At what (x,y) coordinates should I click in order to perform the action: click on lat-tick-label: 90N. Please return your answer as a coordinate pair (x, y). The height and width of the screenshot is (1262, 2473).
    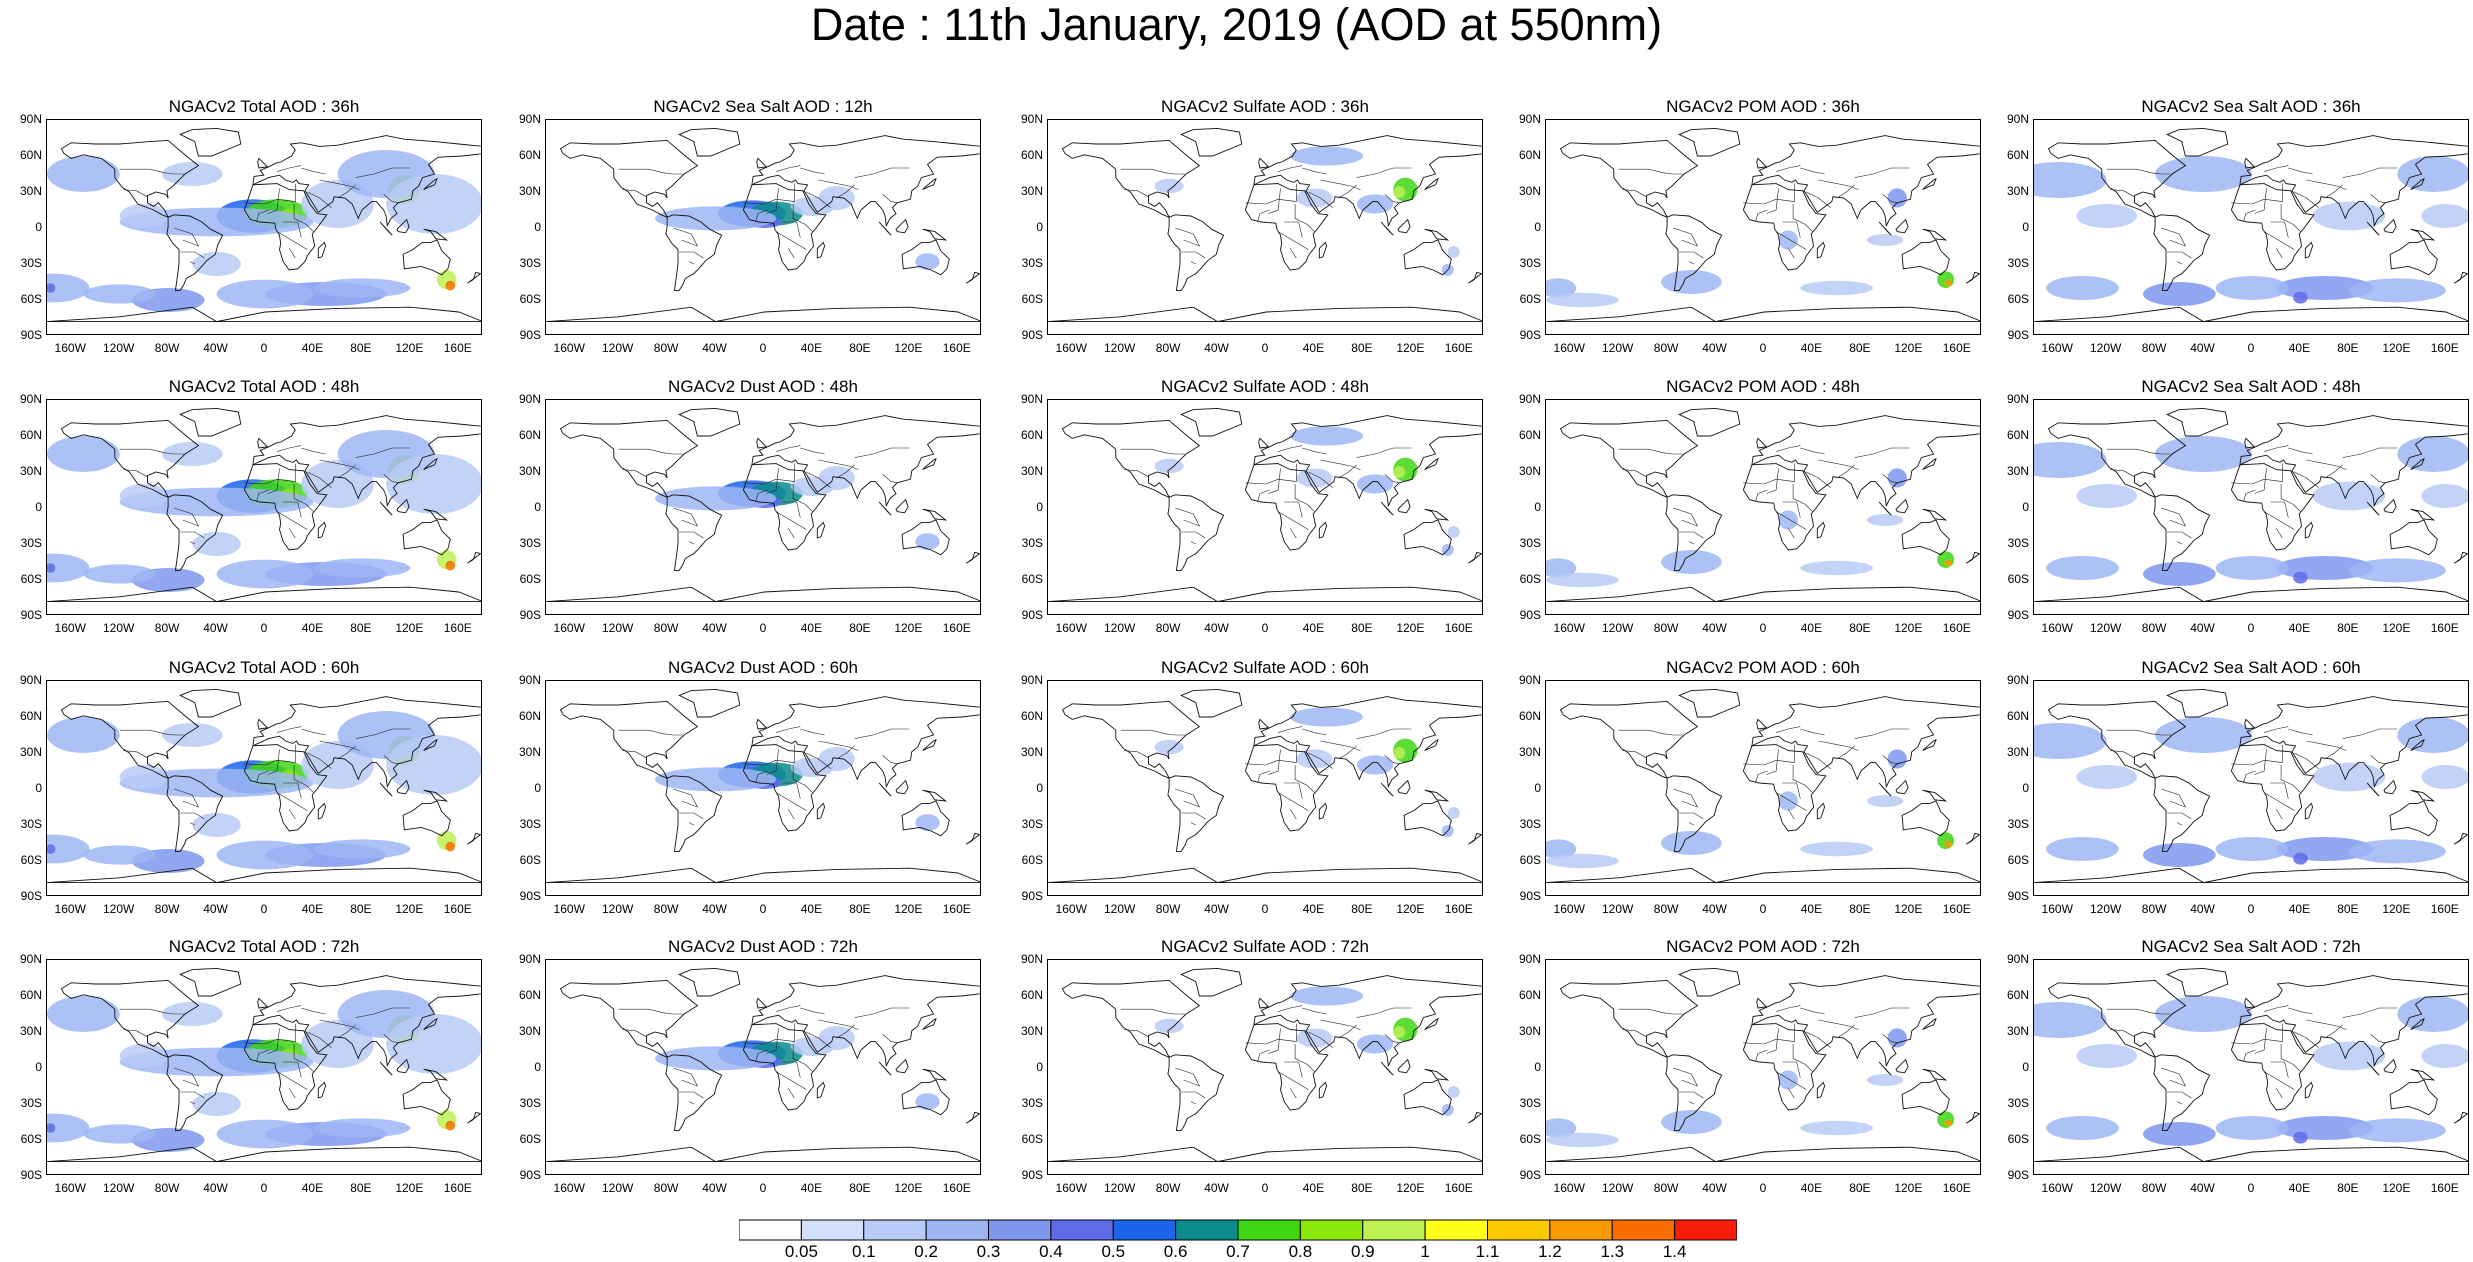
    Looking at the image, I should click on (30, 399).